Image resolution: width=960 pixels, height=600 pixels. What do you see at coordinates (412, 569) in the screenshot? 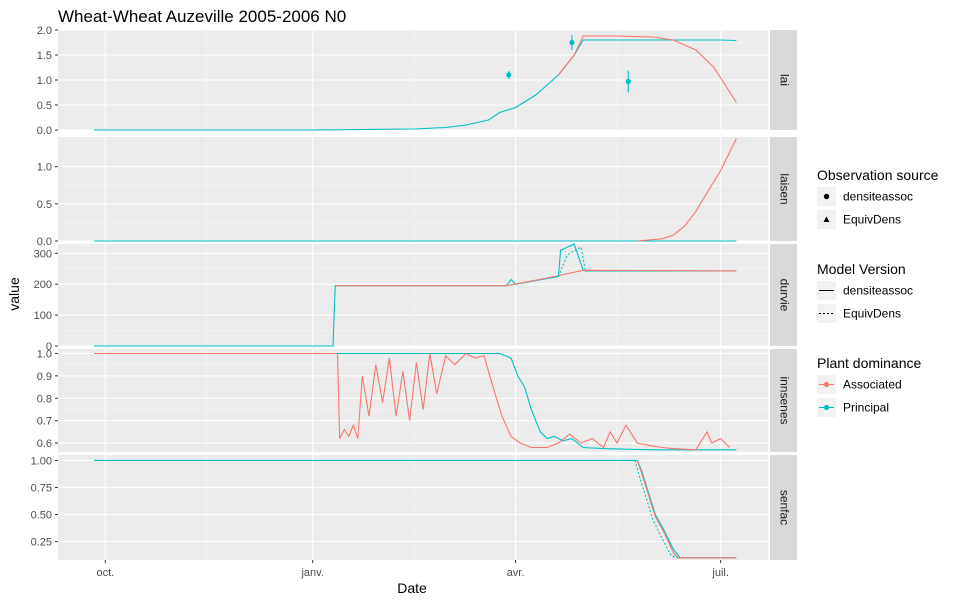
I see `x-axis: oct. janv. avr. juil.` at bounding box center [412, 569].